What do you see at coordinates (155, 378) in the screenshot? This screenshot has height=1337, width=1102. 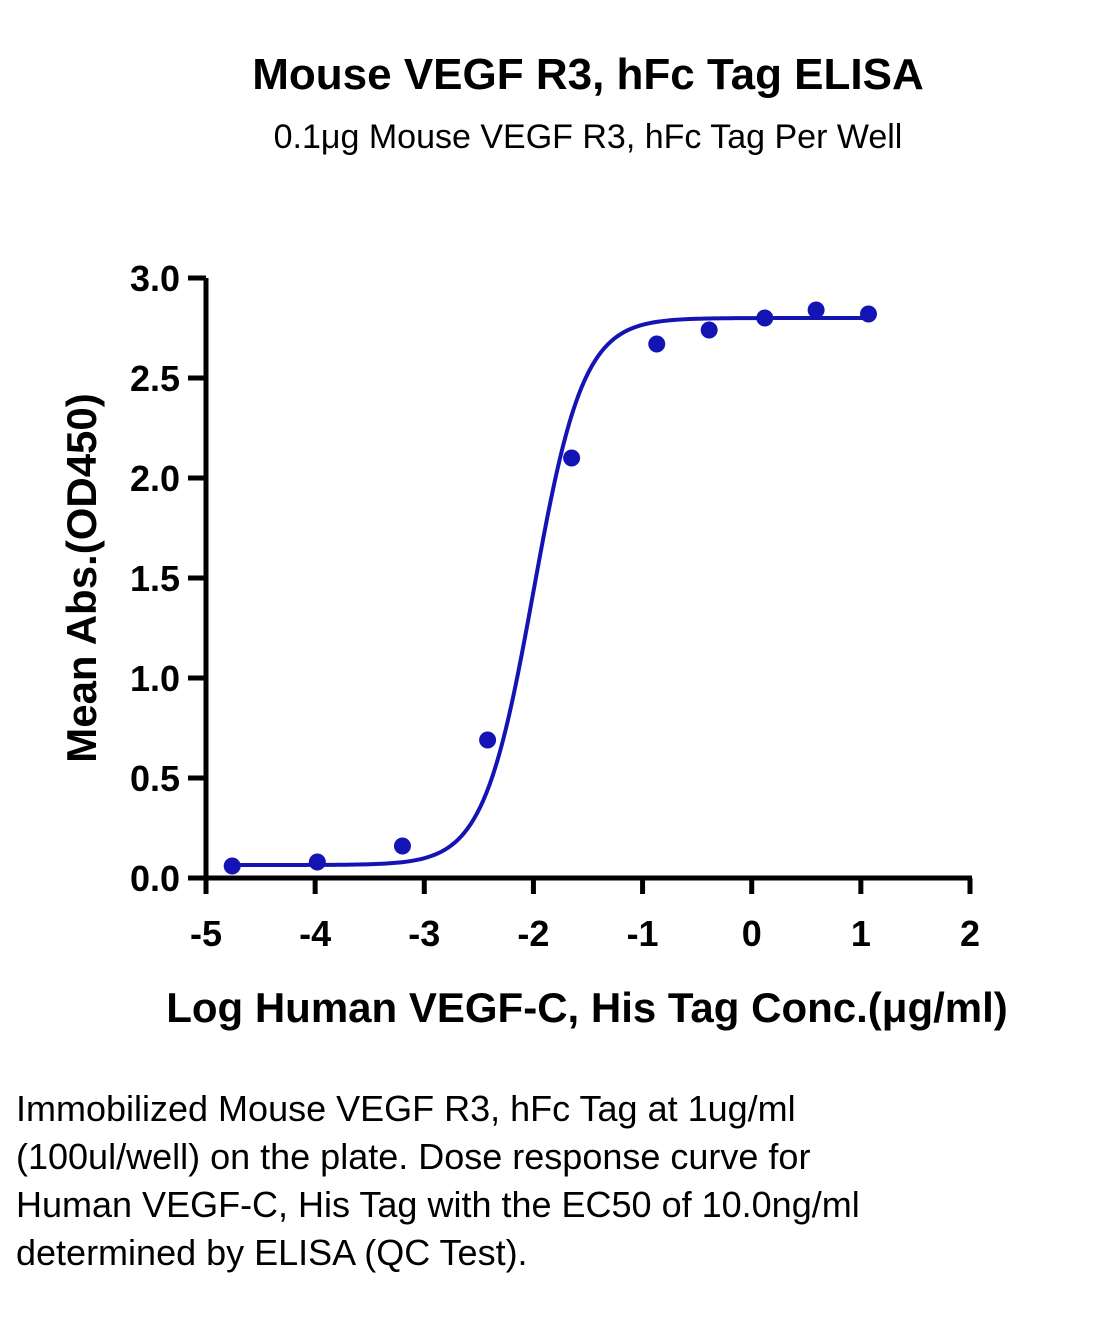 I see `y-tick-label: 2.5` at bounding box center [155, 378].